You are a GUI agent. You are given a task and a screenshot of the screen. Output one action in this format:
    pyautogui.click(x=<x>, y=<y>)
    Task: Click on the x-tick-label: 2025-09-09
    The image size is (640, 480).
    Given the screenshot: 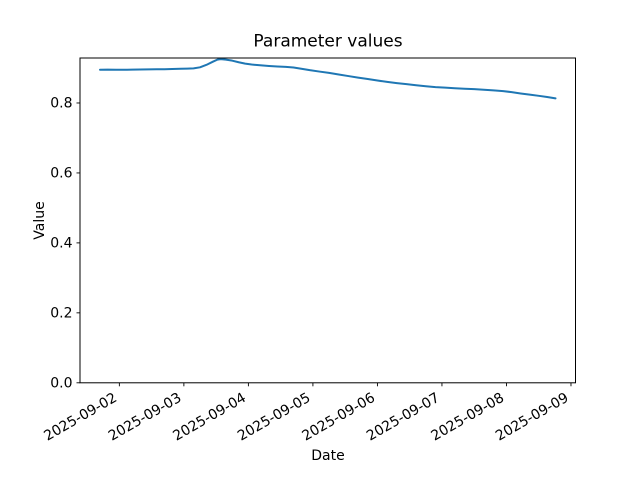 What is the action you would take?
    pyautogui.click(x=532, y=417)
    